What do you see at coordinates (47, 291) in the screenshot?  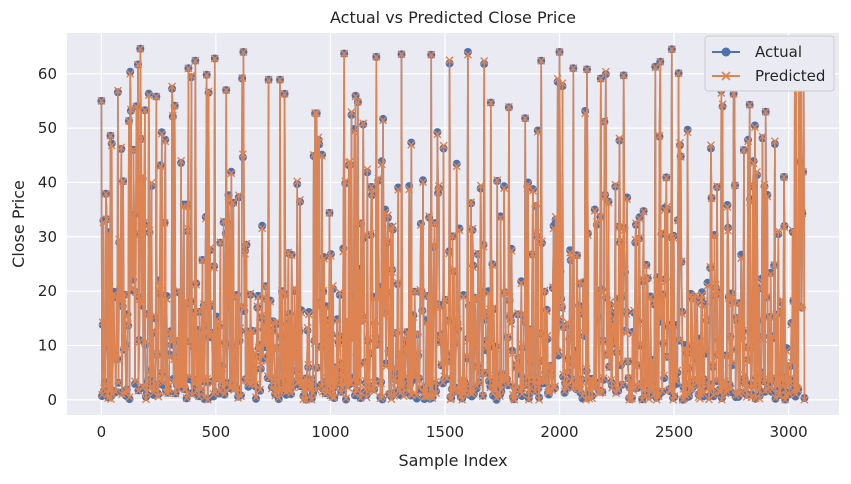 I see `y-tick-label: 20` at bounding box center [47, 291].